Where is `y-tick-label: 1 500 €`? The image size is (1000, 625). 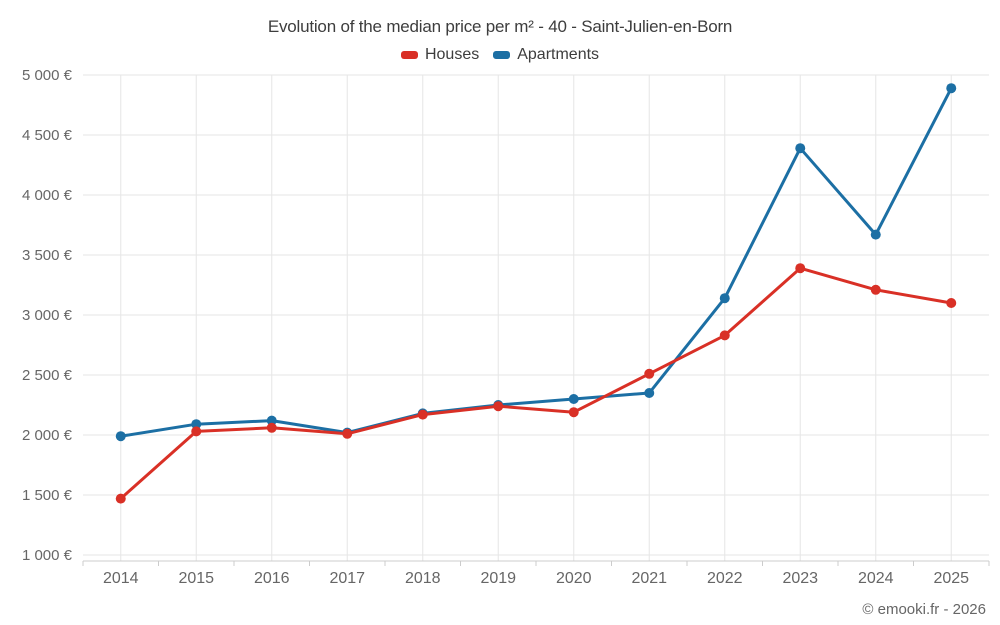 y-tick-label: 1 500 € is located at coordinates (47, 495).